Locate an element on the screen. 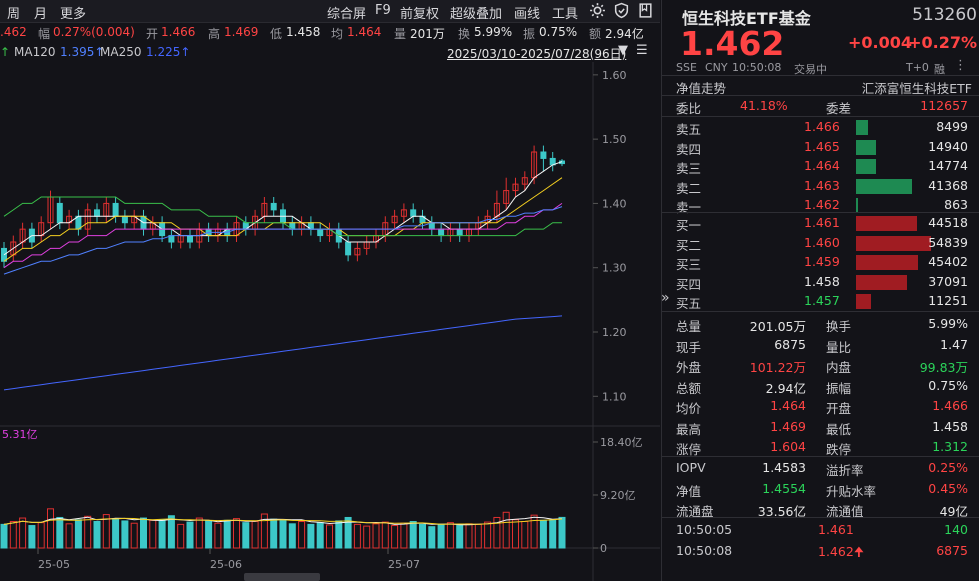 This screenshot has width=979, height=581. dropdown-icon: ▼ is located at coordinates (623, 50).